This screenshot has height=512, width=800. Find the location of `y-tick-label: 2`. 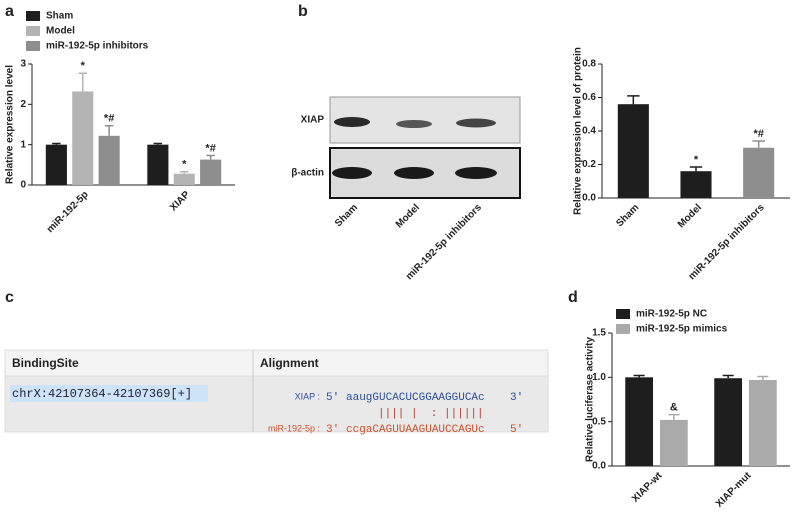

y-tick-label: 2 is located at coordinates (23, 104).